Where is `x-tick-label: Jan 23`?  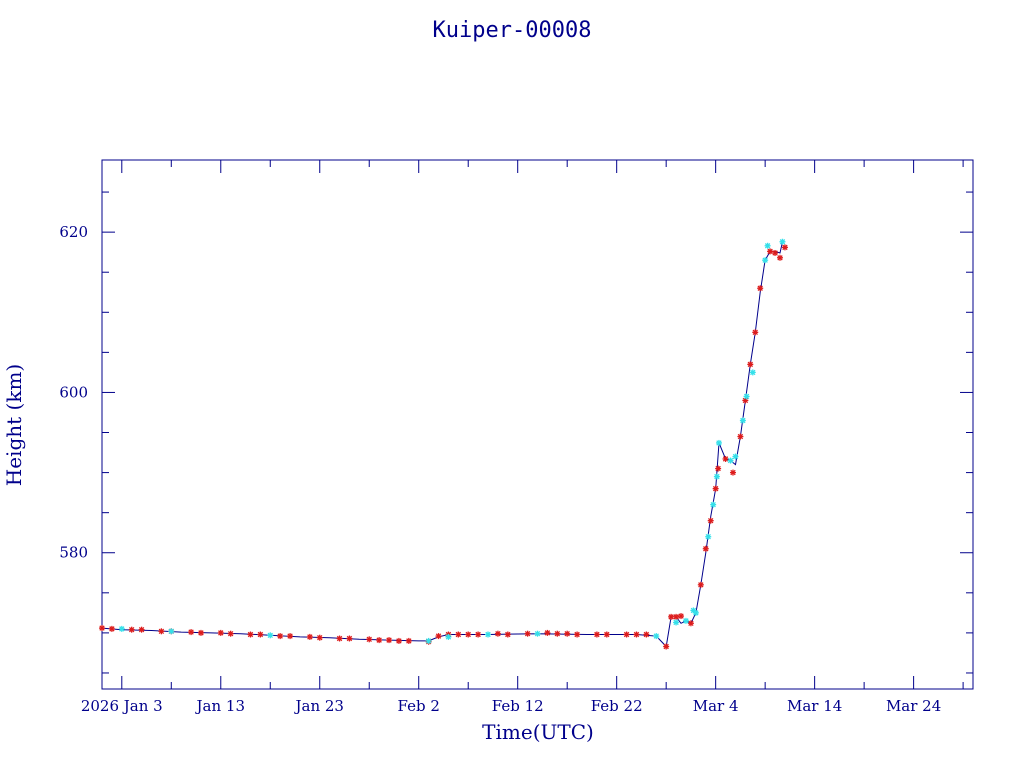
x-tick-label: Jan 23 is located at coordinates (319, 706).